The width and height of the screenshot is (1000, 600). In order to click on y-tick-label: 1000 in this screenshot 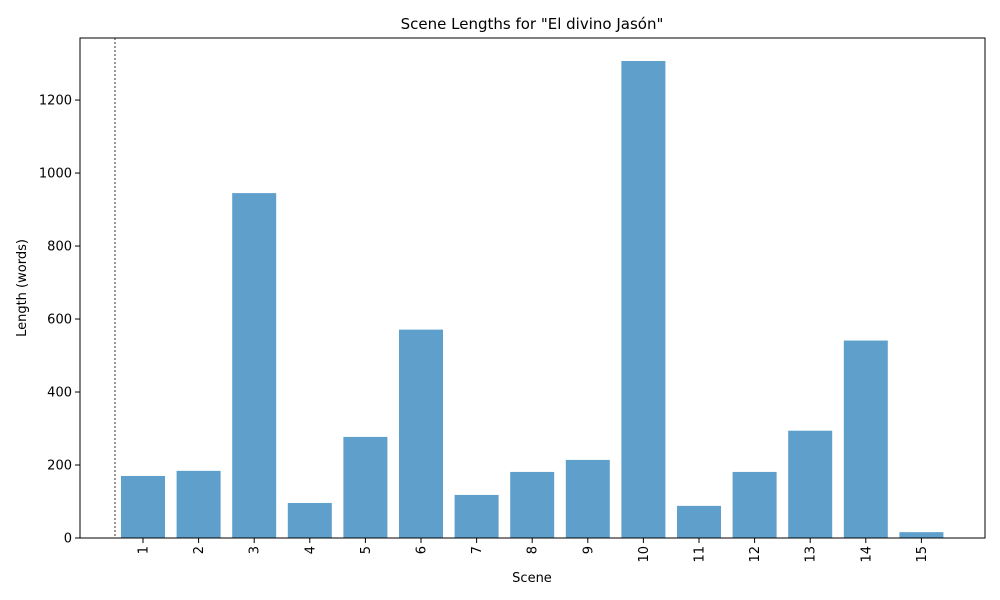, I will do `click(55, 174)`.